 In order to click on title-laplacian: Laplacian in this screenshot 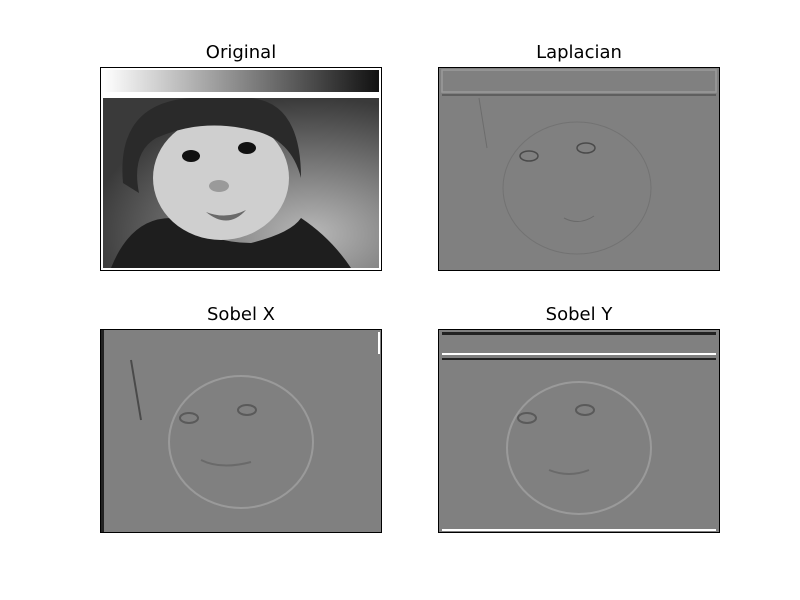, I will do `click(579, 52)`.